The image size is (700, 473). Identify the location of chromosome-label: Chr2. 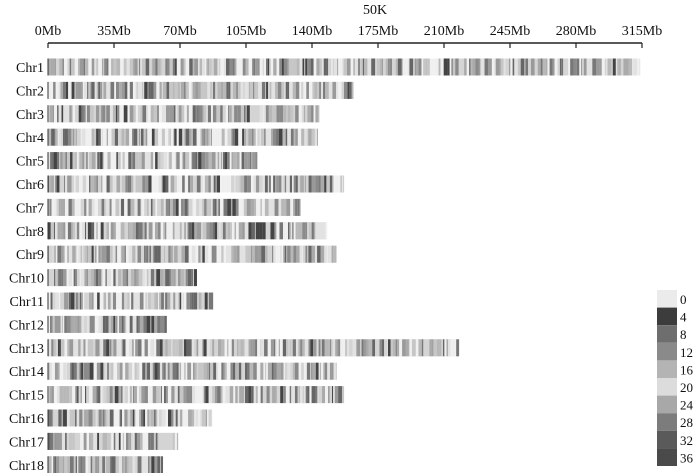
(30, 91).